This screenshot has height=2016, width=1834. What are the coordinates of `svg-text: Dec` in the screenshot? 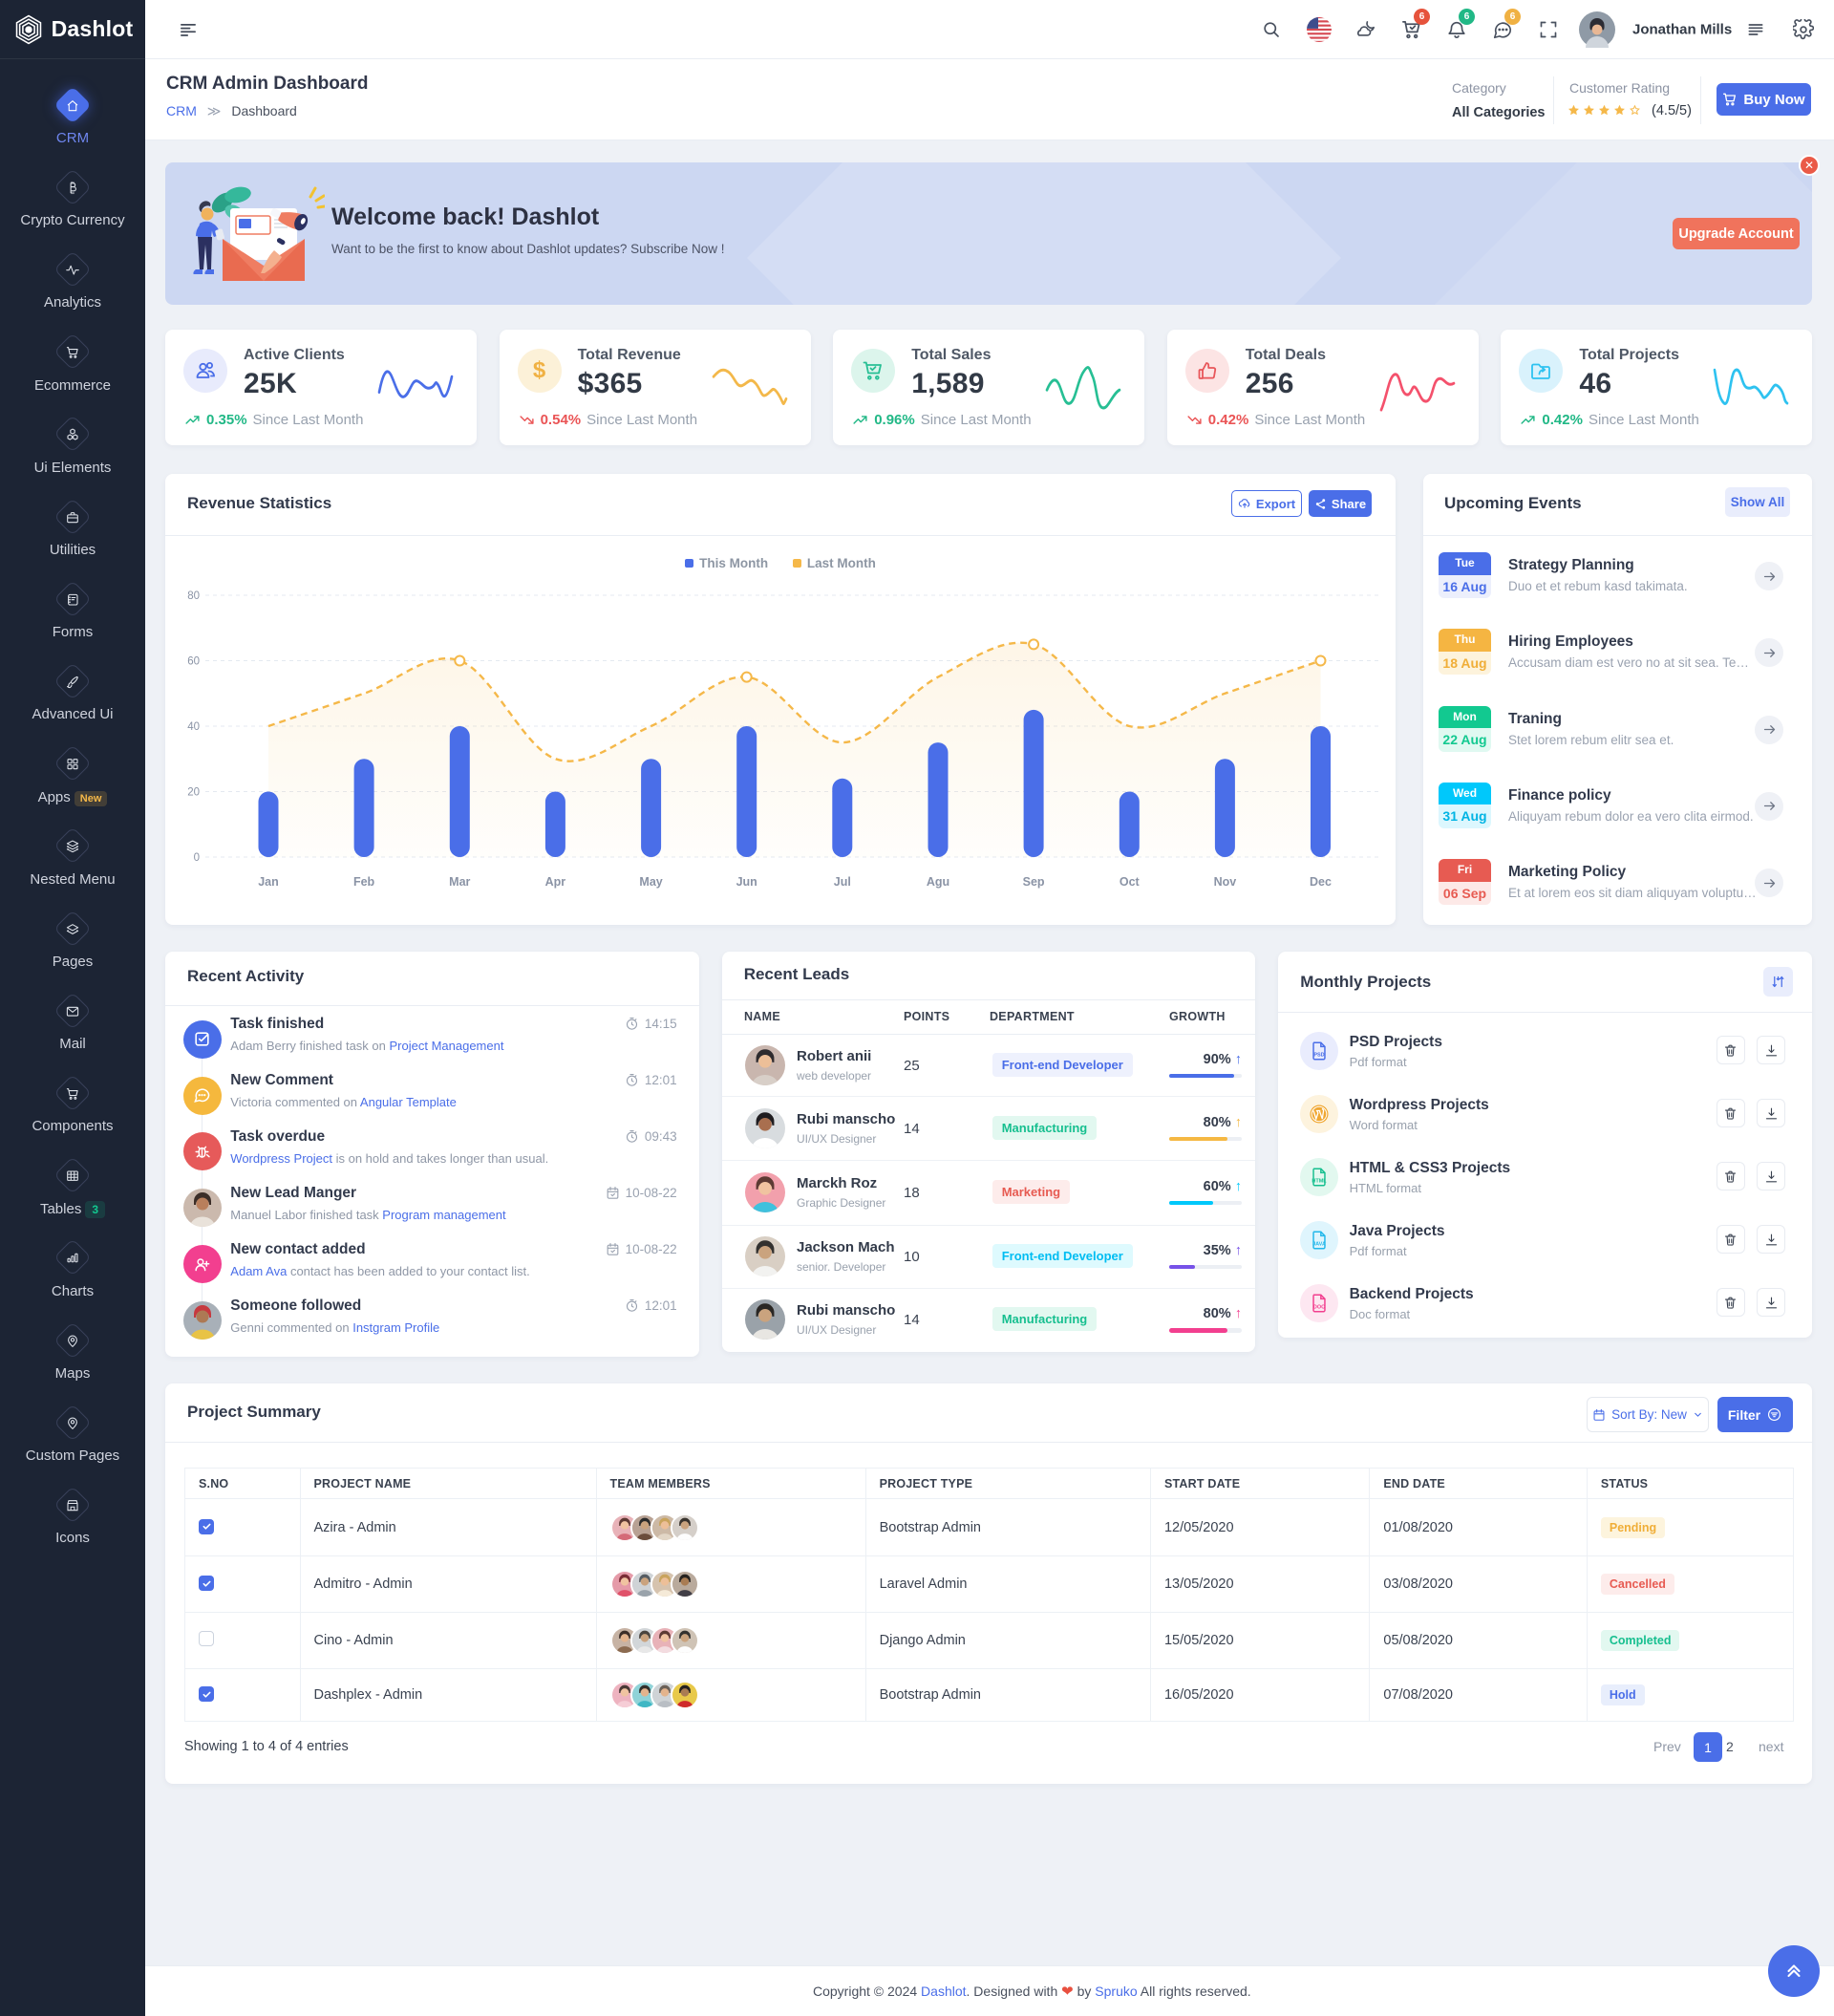 It's located at (1321, 882).